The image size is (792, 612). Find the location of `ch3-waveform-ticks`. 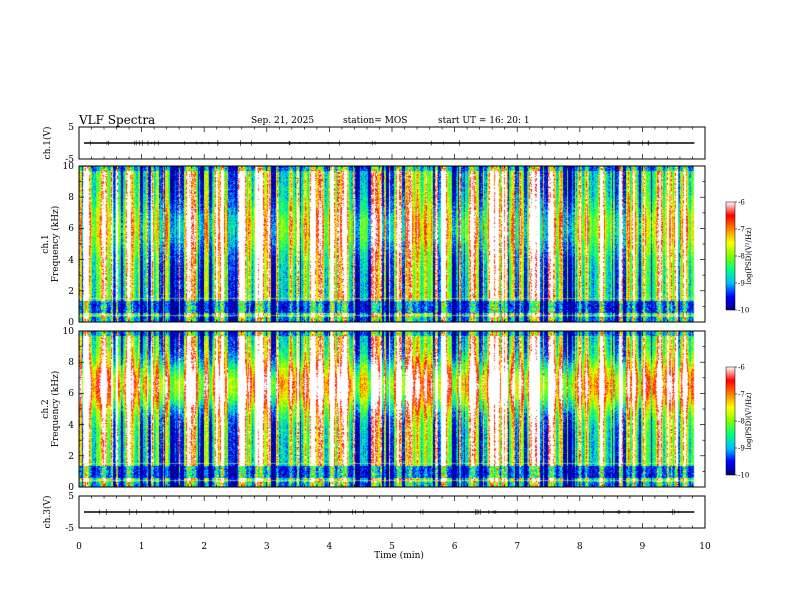

ch3-waveform-ticks is located at coordinates (392, 512).